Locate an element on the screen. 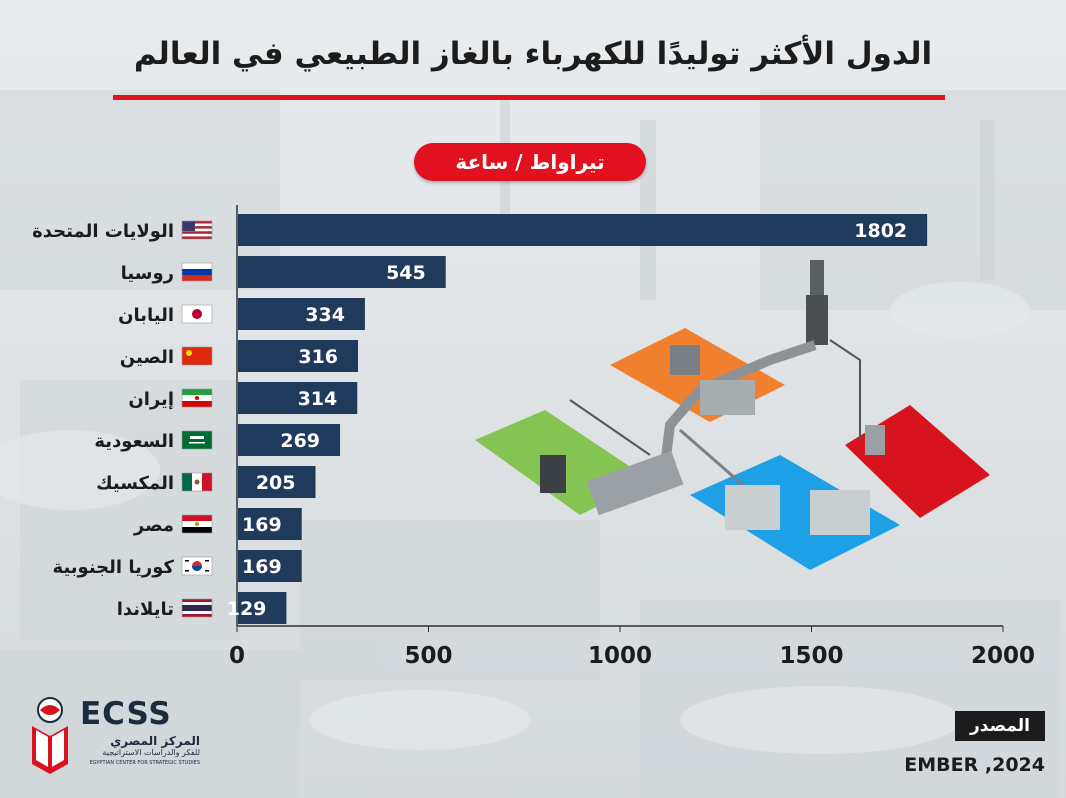 The width and height of the screenshot is (1066, 798). thailand-flag-icon is located at coordinates (197, 608).